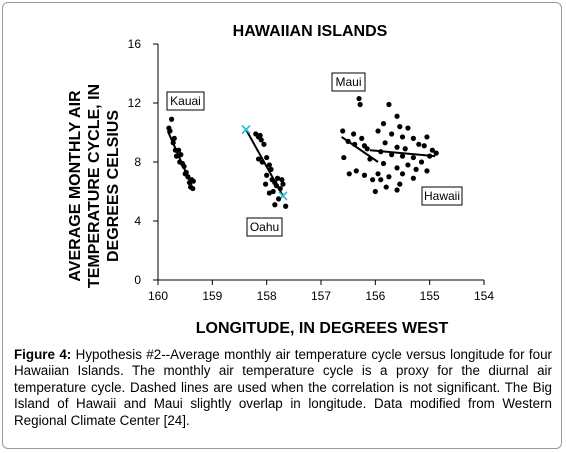 Image resolution: width=566 pixels, height=453 pixels. I want to click on x-tick-label: 155, so click(430, 296).